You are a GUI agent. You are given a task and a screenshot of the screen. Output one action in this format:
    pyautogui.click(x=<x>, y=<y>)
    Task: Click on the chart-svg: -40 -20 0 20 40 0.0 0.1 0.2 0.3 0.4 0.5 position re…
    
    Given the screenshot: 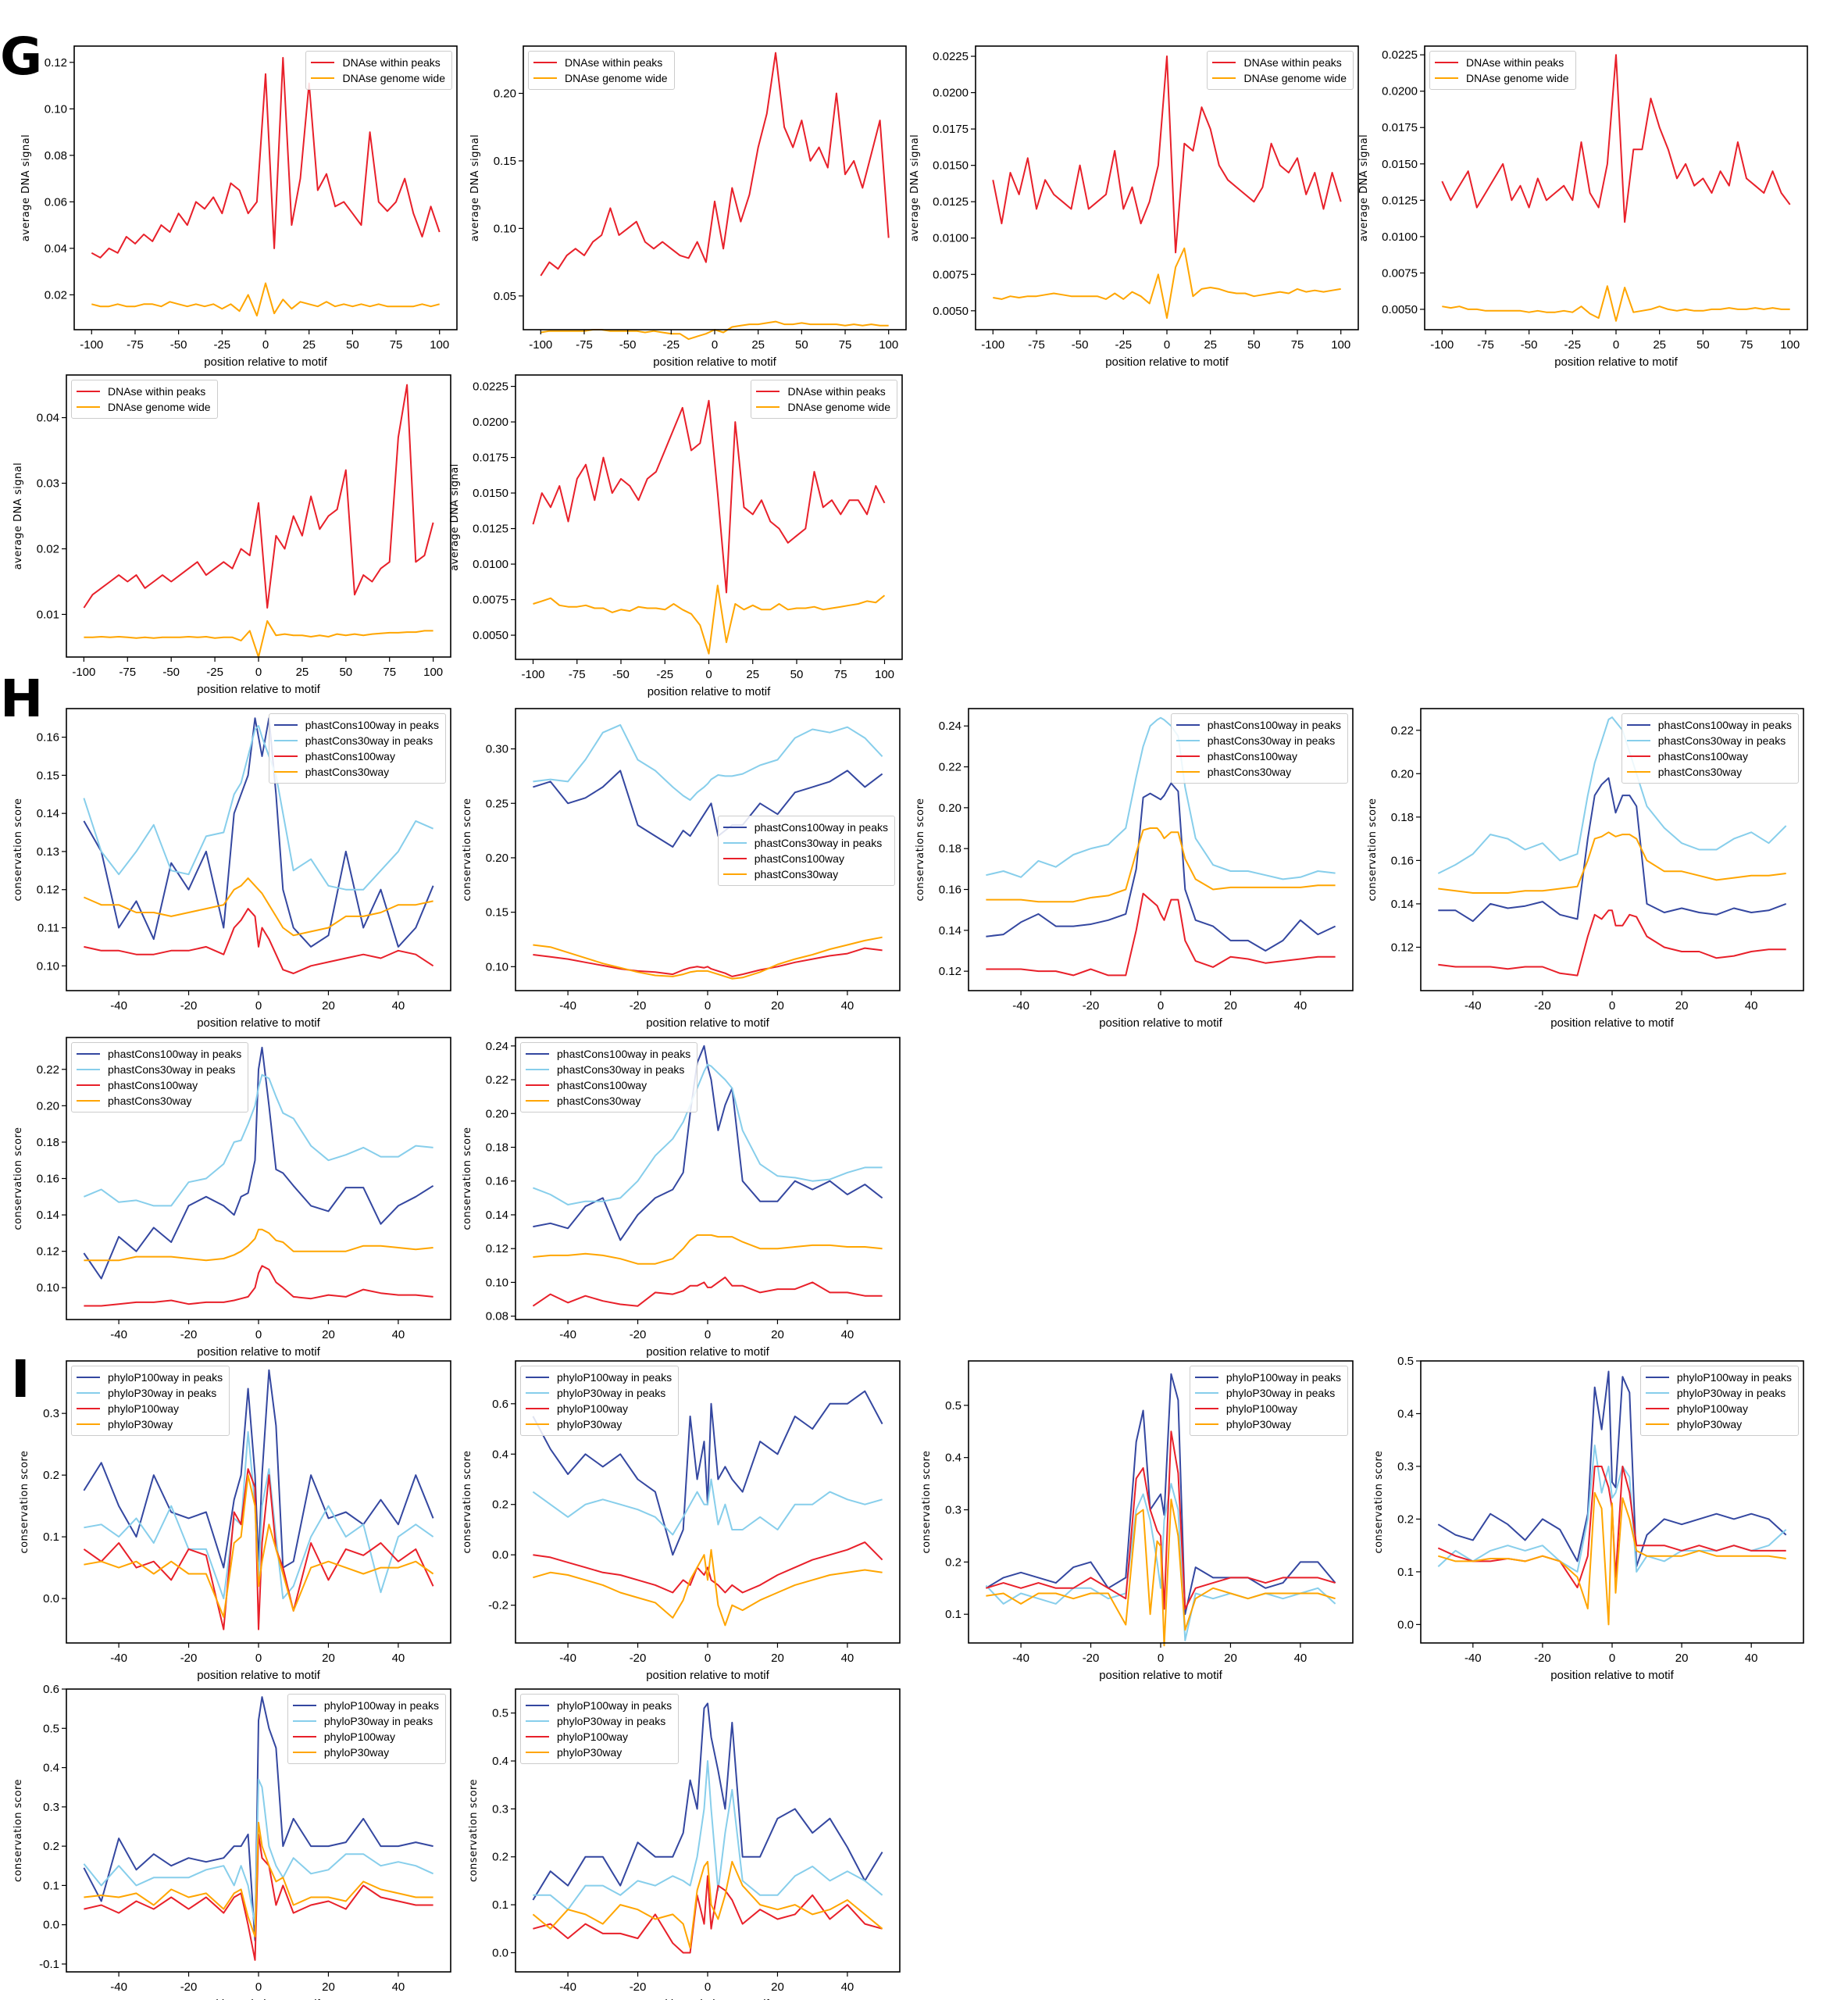 What is the action you would take?
    pyautogui.click(x=1588, y=1518)
    